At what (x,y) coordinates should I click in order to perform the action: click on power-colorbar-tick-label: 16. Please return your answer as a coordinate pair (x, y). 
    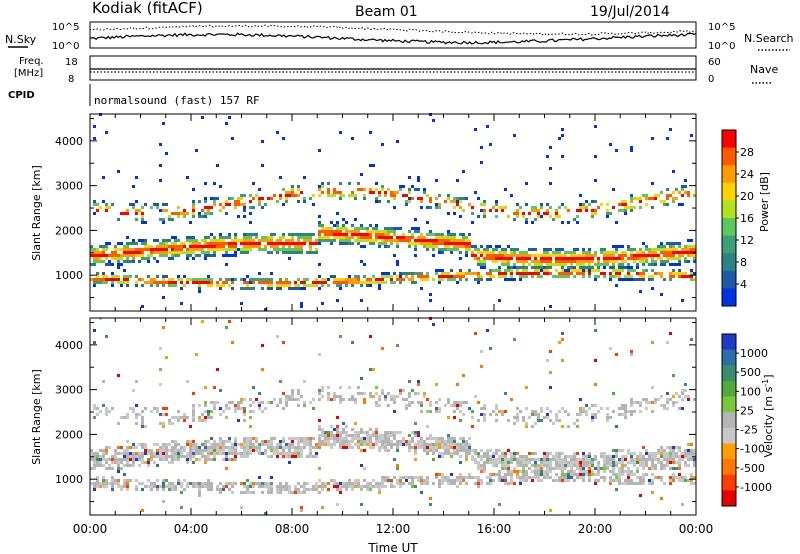
    Looking at the image, I should click on (747, 218).